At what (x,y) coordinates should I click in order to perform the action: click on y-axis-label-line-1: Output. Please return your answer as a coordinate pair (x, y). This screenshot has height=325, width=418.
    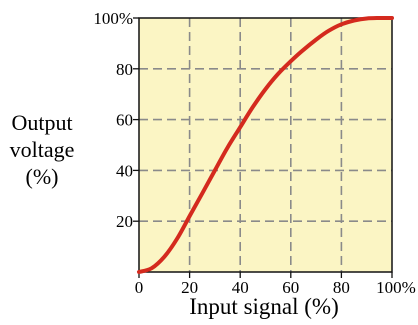
    Looking at the image, I should click on (41, 122).